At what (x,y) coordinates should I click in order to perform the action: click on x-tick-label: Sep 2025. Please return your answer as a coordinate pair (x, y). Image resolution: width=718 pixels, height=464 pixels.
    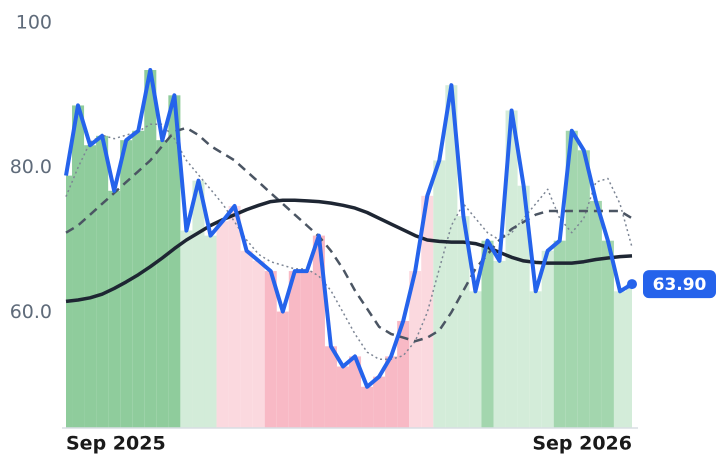
    Looking at the image, I should click on (116, 444).